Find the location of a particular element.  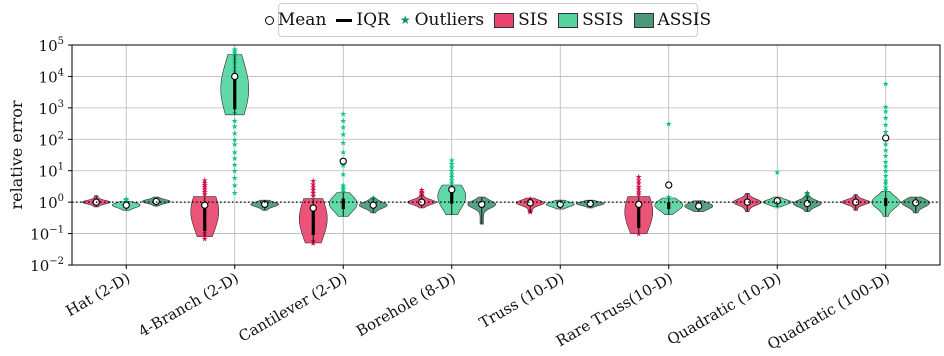

y-tick-label: 10⁻¹ is located at coordinates (47, 234).